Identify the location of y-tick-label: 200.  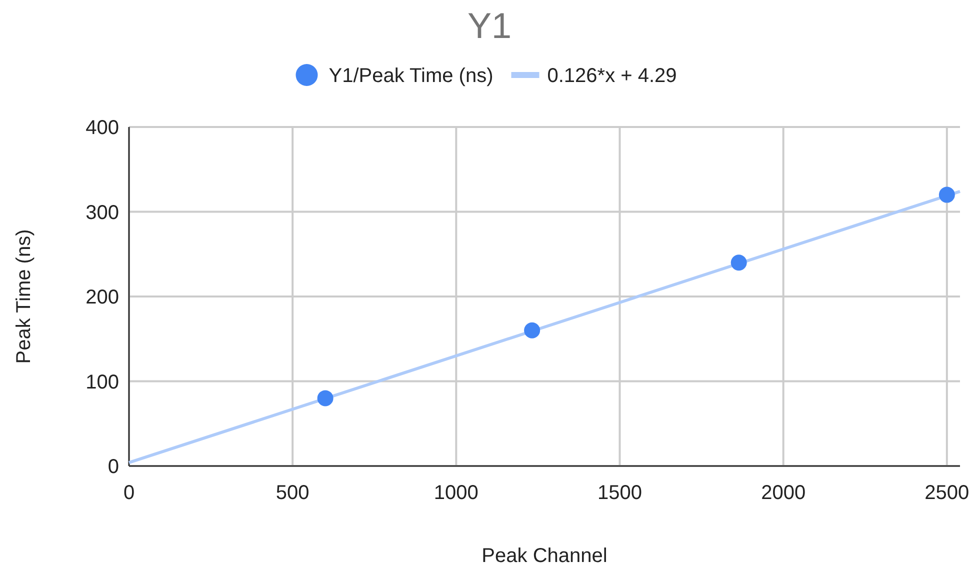
(102, 297).